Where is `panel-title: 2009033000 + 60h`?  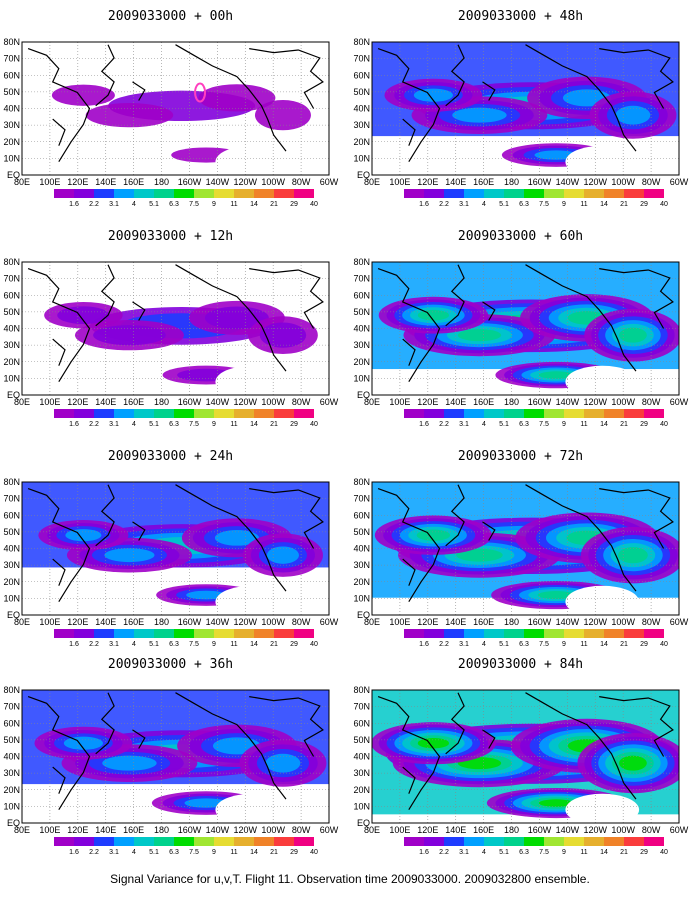 panel-title: 2009033000 + 60h is located at coordinates (520, 236).